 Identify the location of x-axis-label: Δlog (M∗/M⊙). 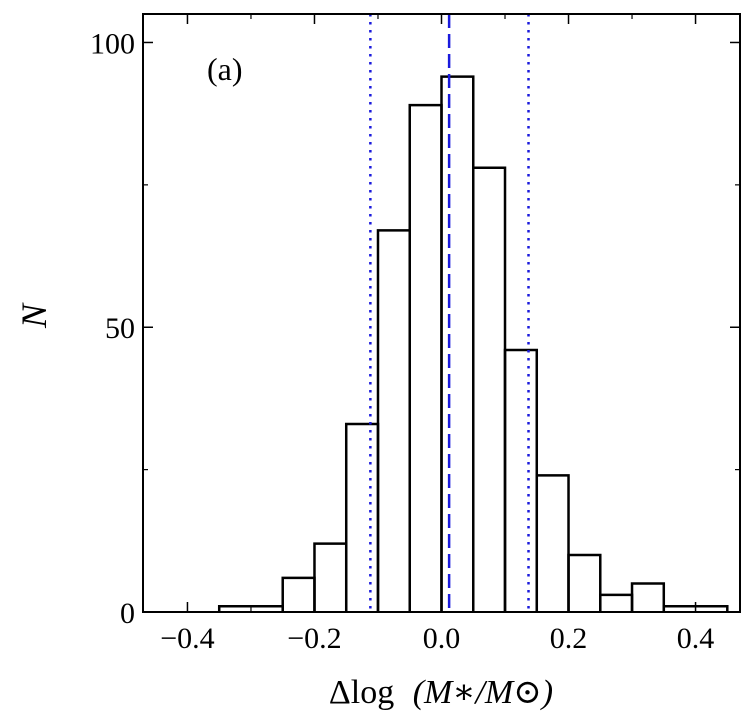
(441, 692).